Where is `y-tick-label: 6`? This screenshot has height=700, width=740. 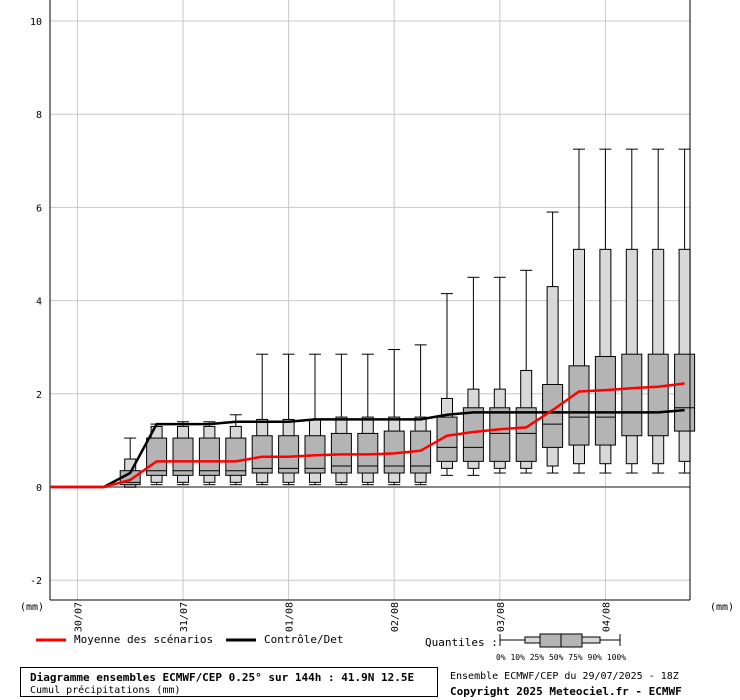
y-tick-label: 6 is located at coordinates (39, 208).